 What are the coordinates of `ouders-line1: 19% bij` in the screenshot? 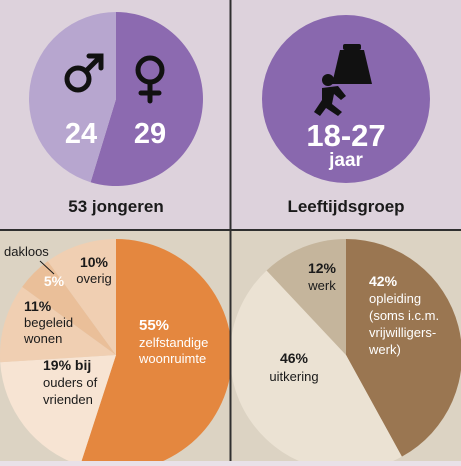 It's located at (67, 365).